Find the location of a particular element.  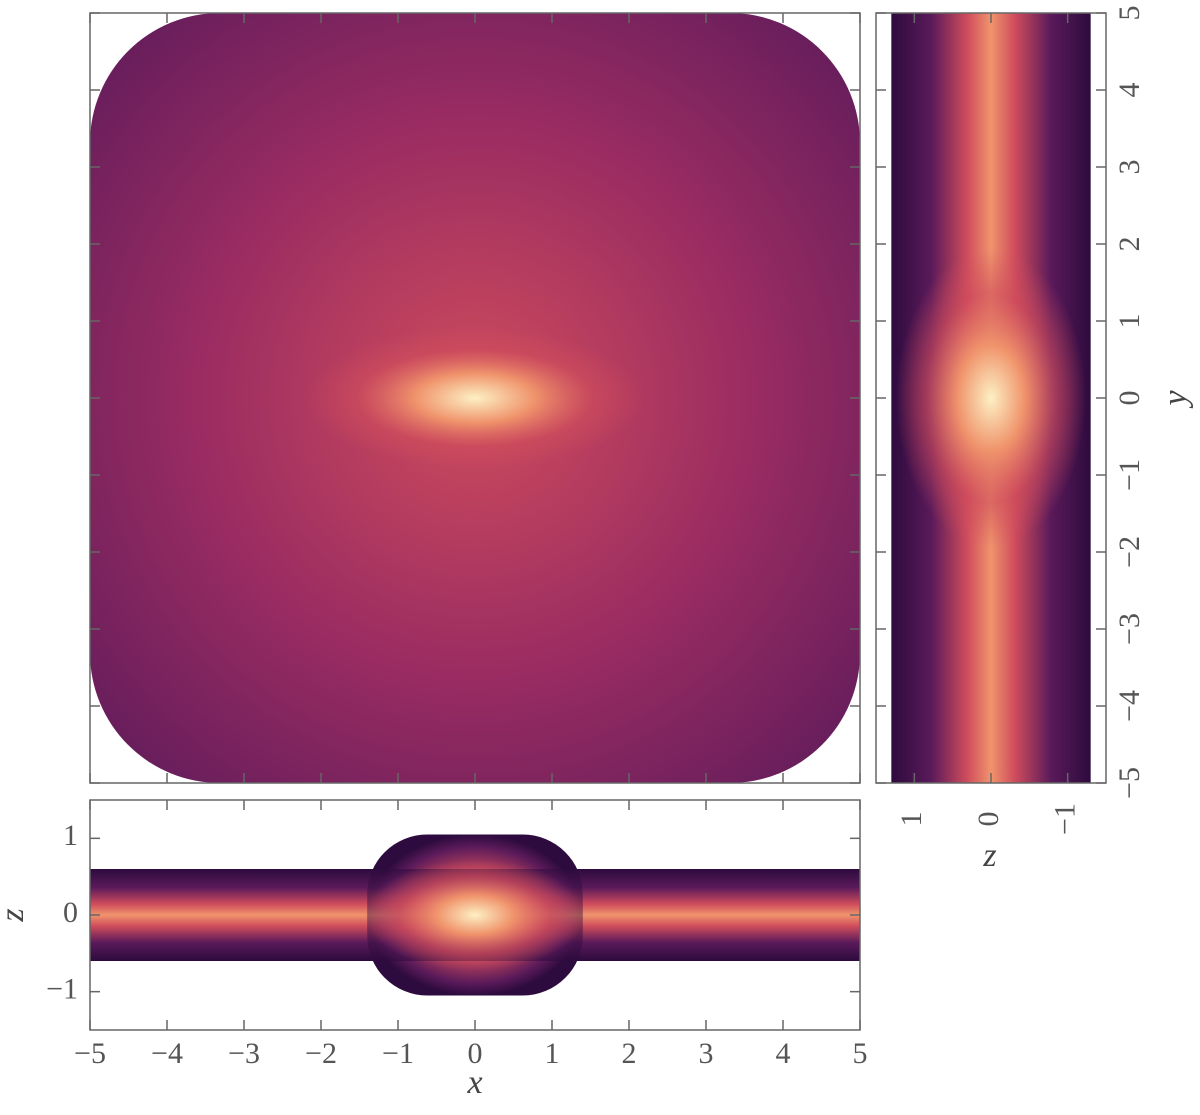

x-tick-label: 2 is located at coordinates (629, 1053).